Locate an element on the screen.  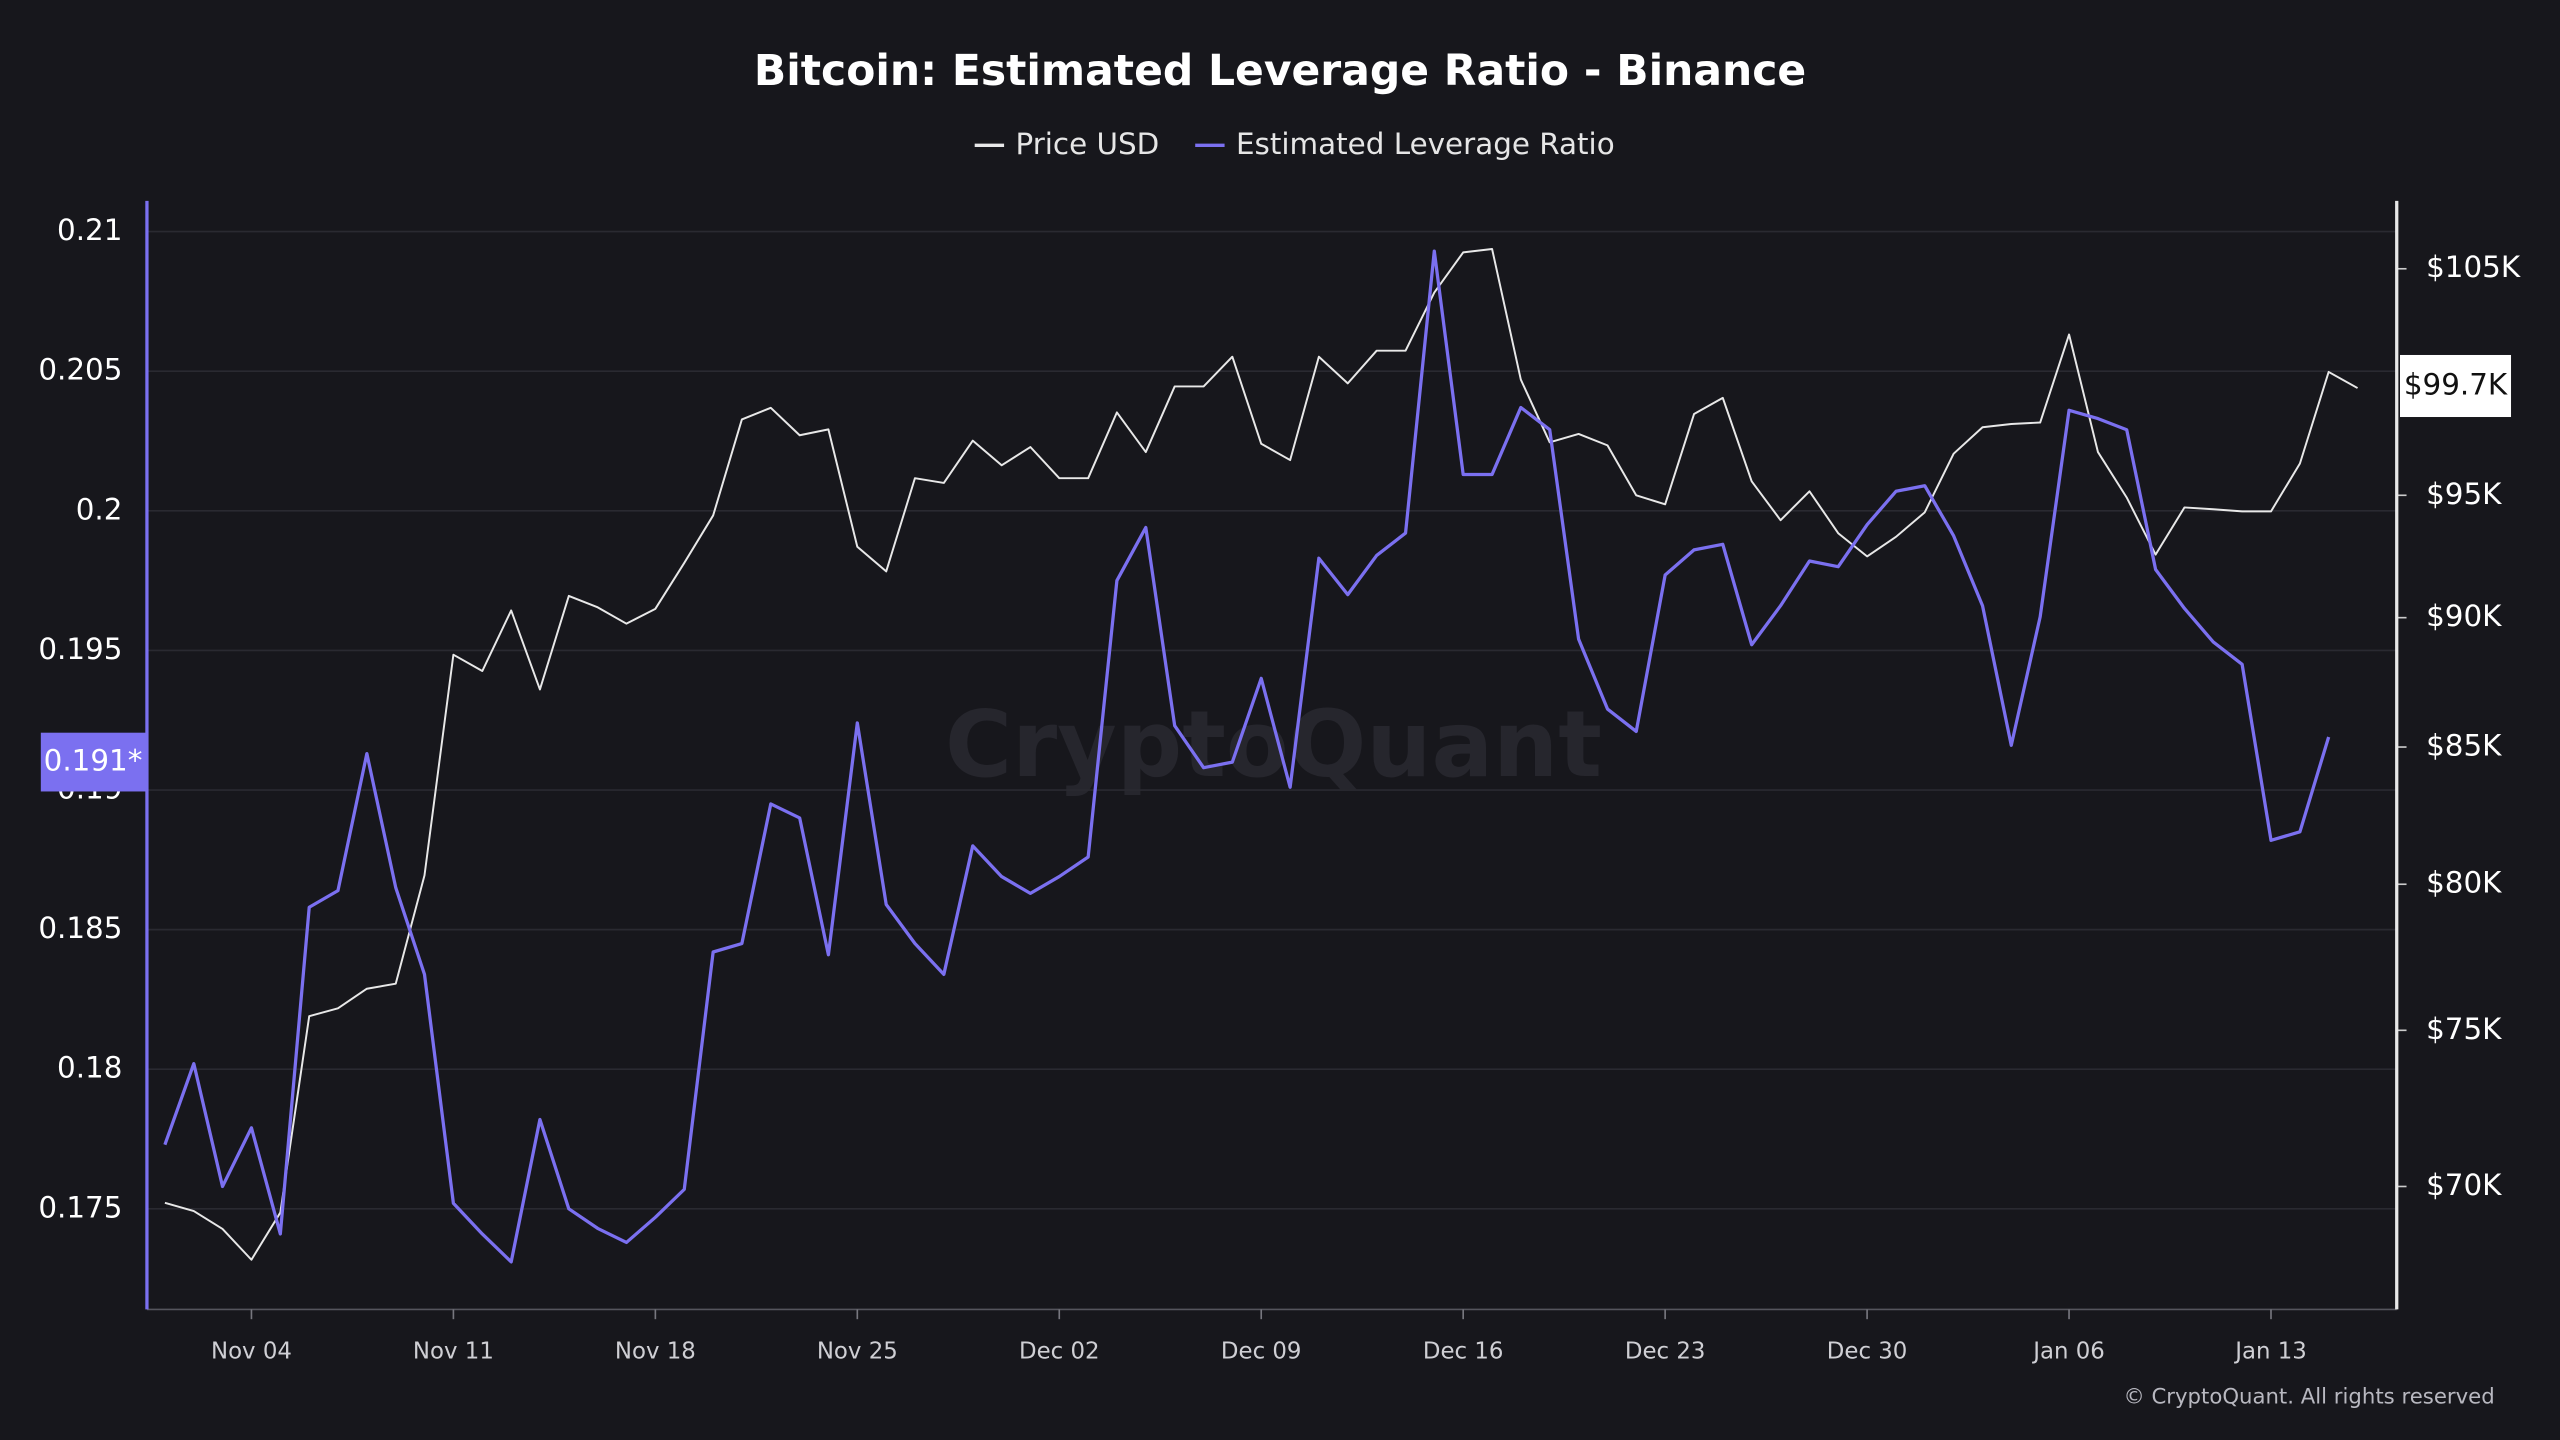
legend-label: Price USD is located at coordinates (1088, 144).